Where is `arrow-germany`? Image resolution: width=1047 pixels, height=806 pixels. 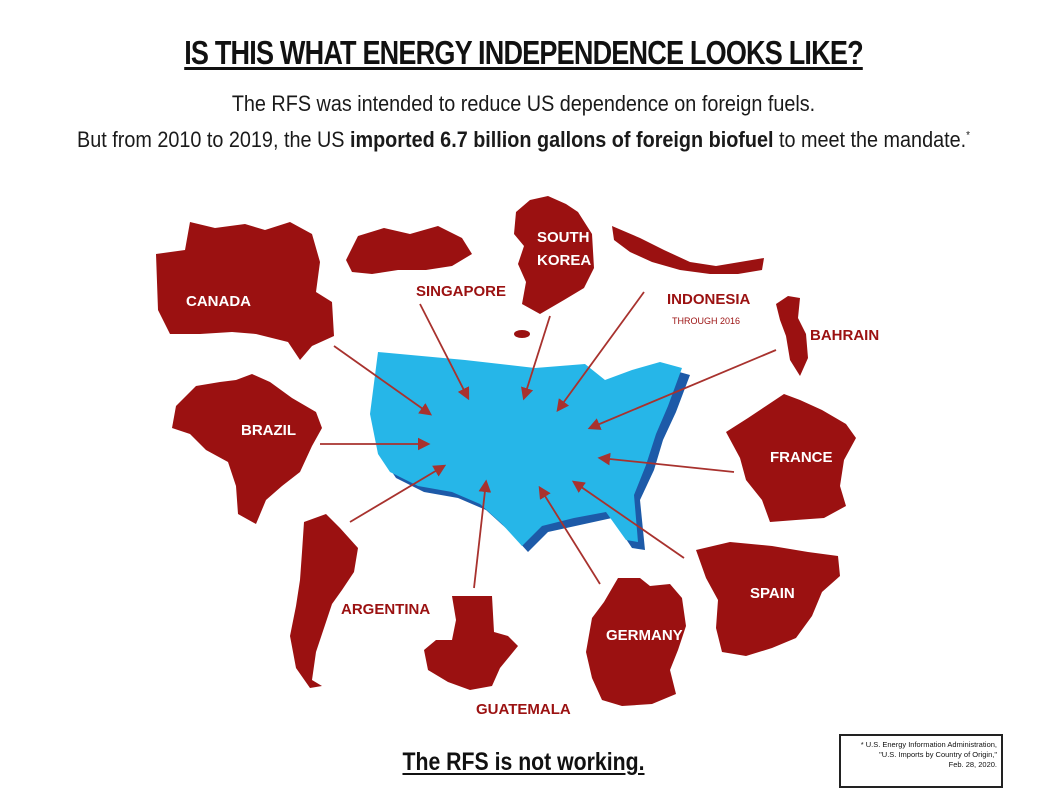
arrow-germany is located at coordinates (569, 535).